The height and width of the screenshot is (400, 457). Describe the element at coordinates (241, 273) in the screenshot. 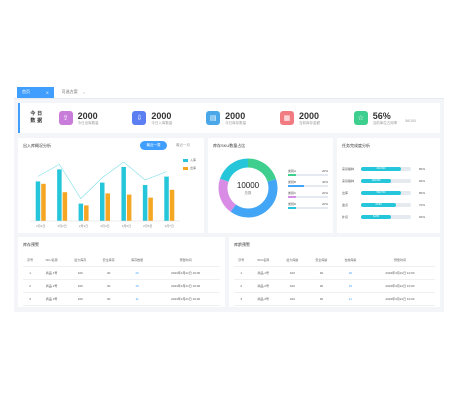

I see `table-cell: 1` at that location.